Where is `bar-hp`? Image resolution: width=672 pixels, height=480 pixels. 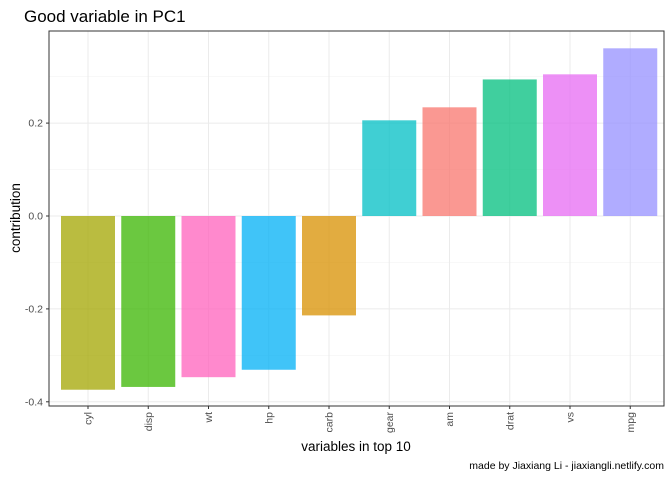
bar-hp is located at coordinates (268, 293).